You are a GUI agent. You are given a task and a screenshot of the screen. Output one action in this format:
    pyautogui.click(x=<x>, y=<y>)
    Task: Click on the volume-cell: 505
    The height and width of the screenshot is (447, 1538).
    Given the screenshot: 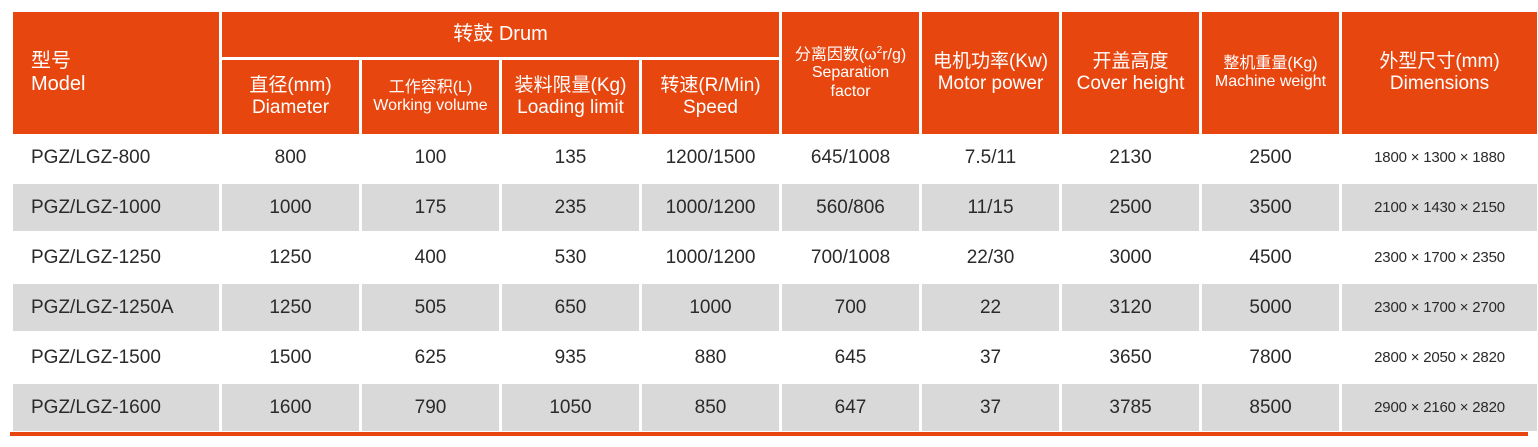 What is the action you would take?
    pyautogui.click(x=430, y=309)
    